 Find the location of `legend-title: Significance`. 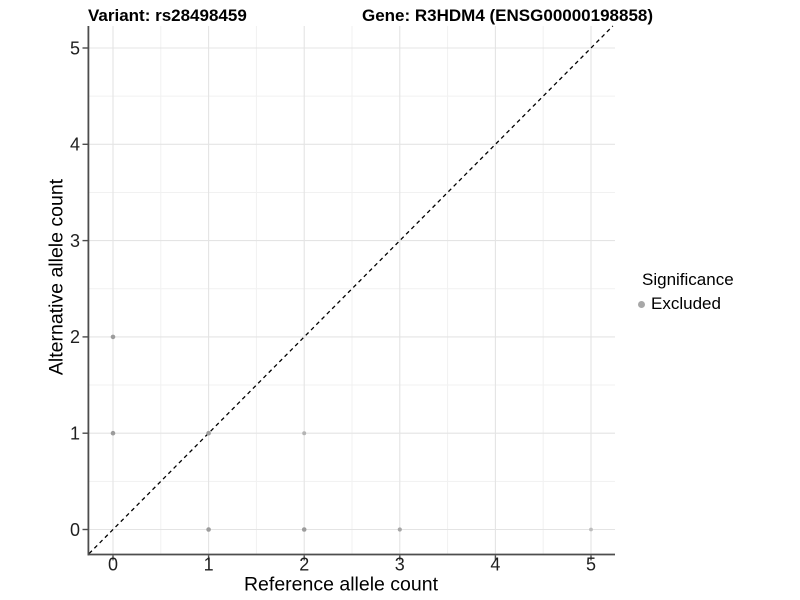

legend-title: Significance is located at coordinates (688, 279).